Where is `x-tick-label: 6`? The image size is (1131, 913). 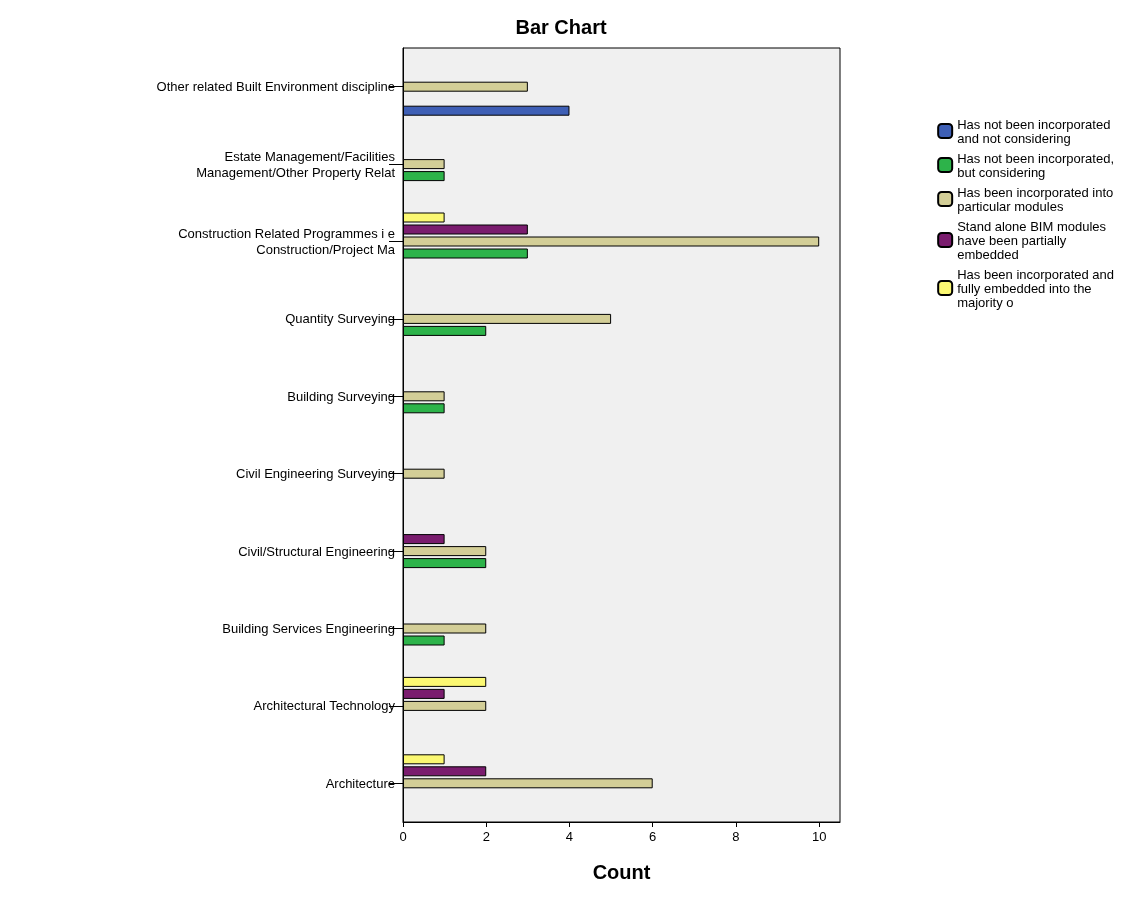 x-tick-label: 6 is located at coordinates (653, 836).